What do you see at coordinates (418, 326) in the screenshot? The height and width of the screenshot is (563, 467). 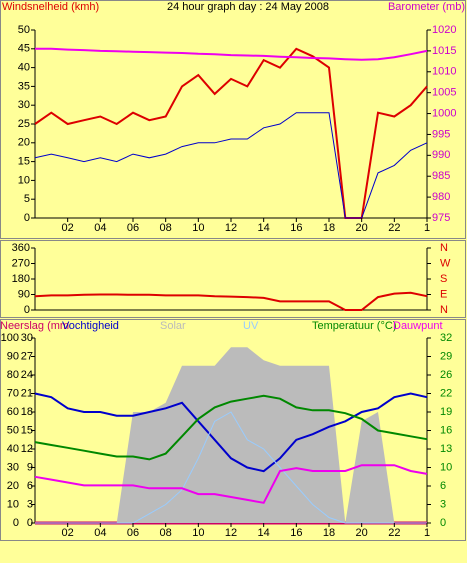 I see `legend-label: Dauwpunt` at bounding box center [418, 326].